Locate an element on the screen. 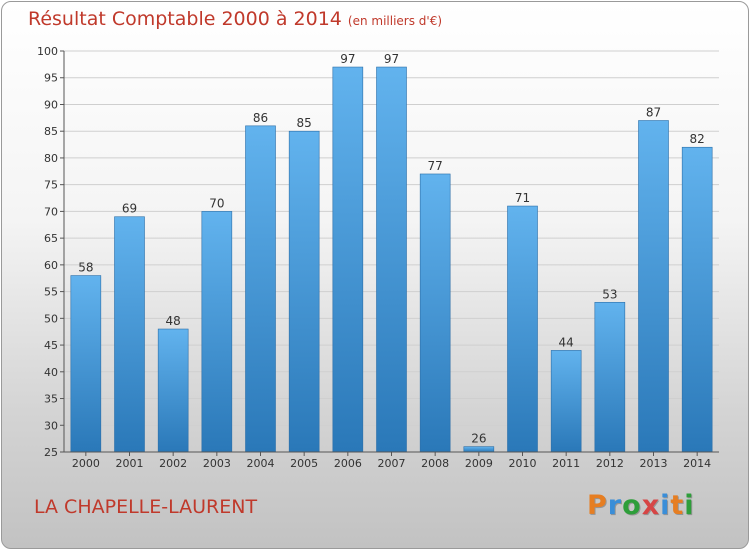  x-tick-label: 2013 is located at coordinates (654, 463).